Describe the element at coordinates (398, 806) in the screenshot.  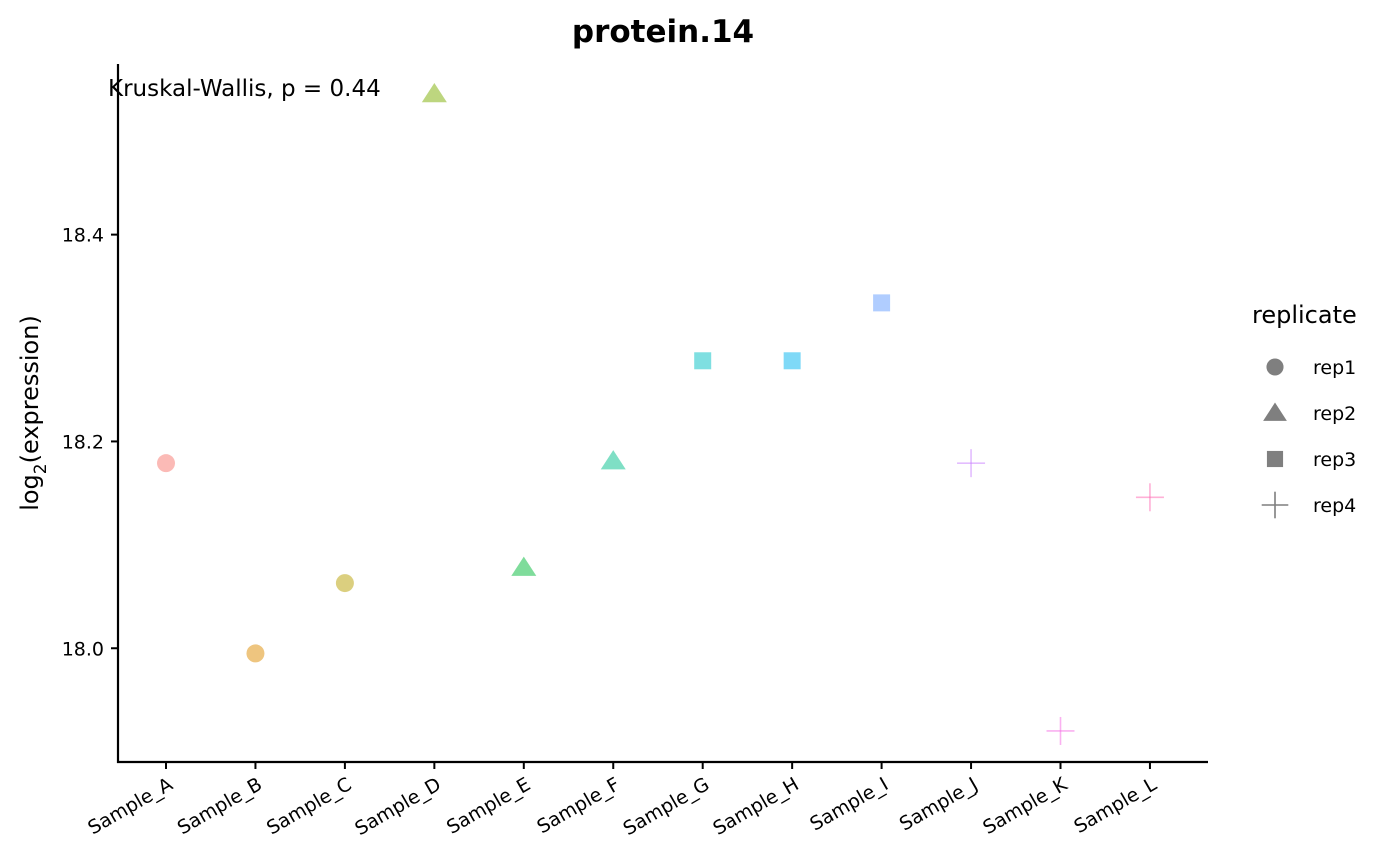
I see `x-tick-label: Sample_D` at that location.